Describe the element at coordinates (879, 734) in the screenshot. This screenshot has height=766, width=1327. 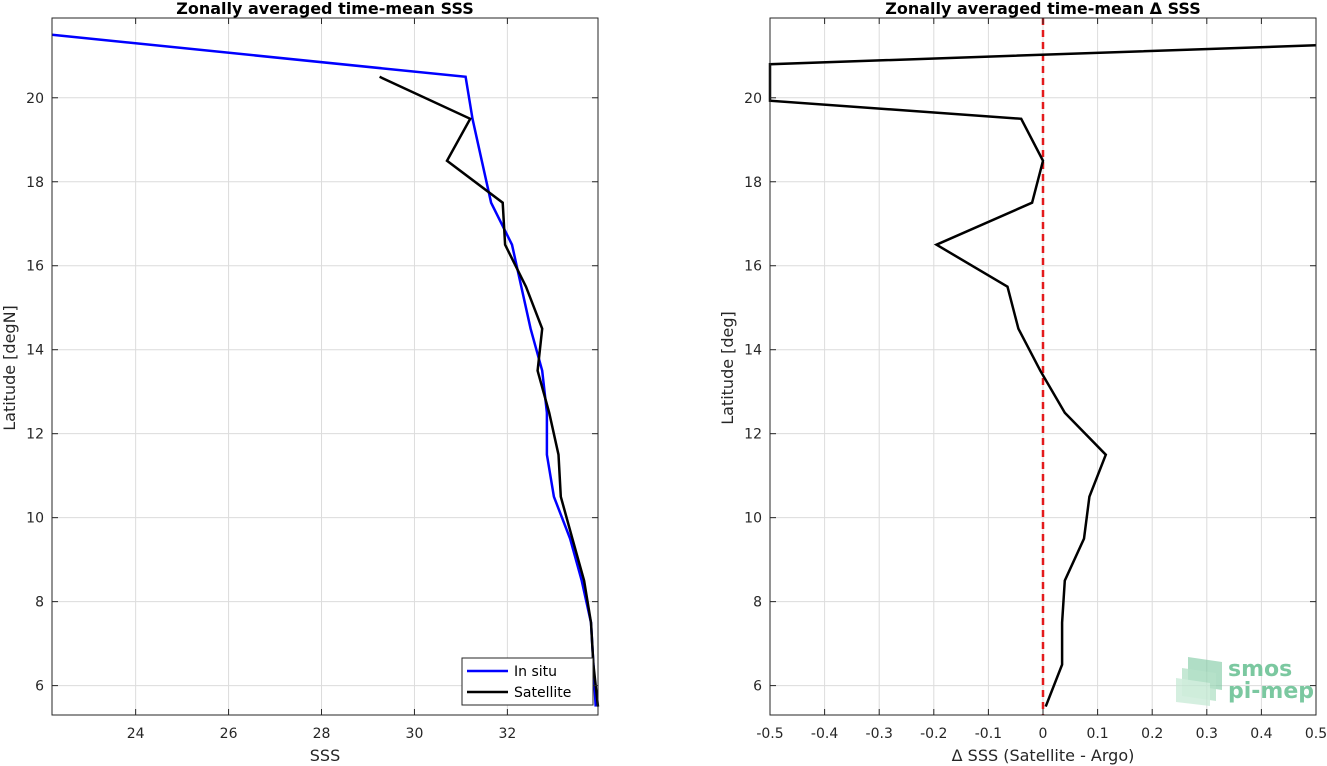
I see `x-tick-label: -0.3` at that location.